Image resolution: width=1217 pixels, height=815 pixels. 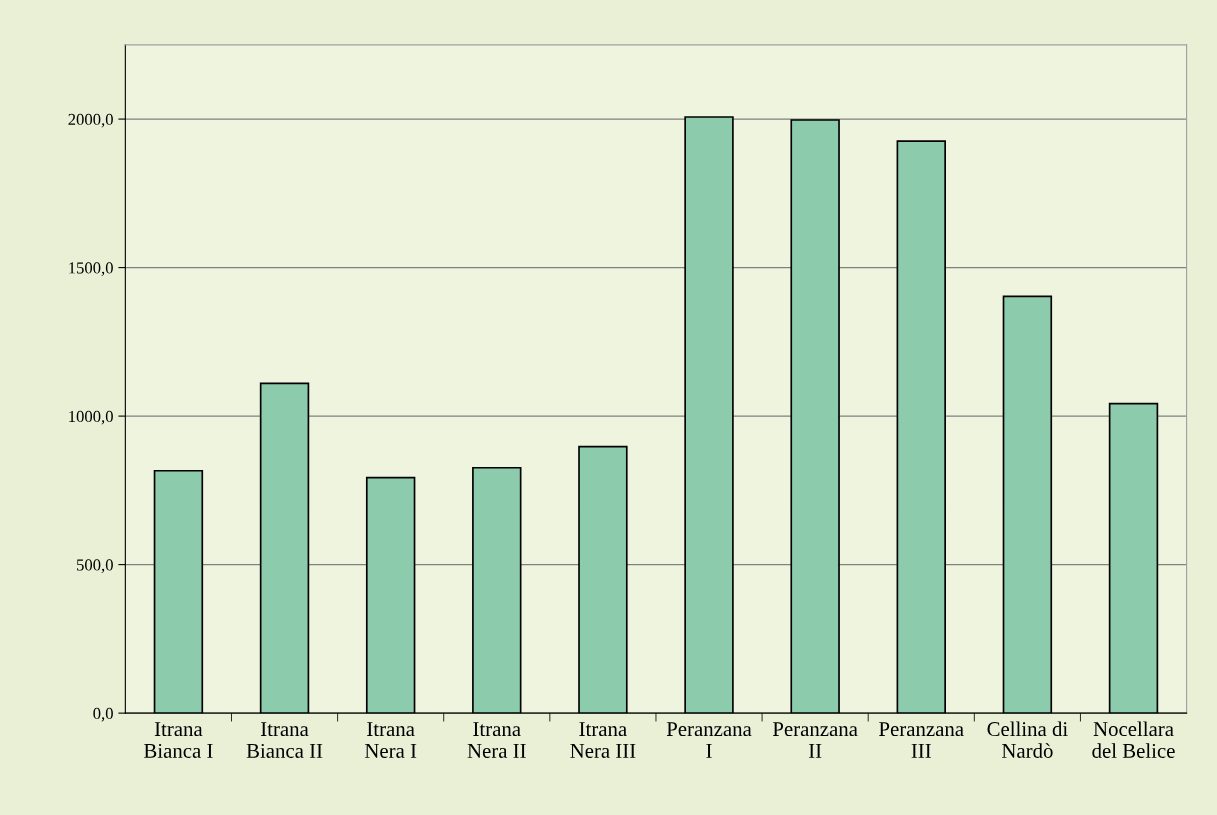 What do you see at coordinates (90, 120) in the screenshot?
I see `y-tick-label: 2000,0` at bounding box center [90, 120].